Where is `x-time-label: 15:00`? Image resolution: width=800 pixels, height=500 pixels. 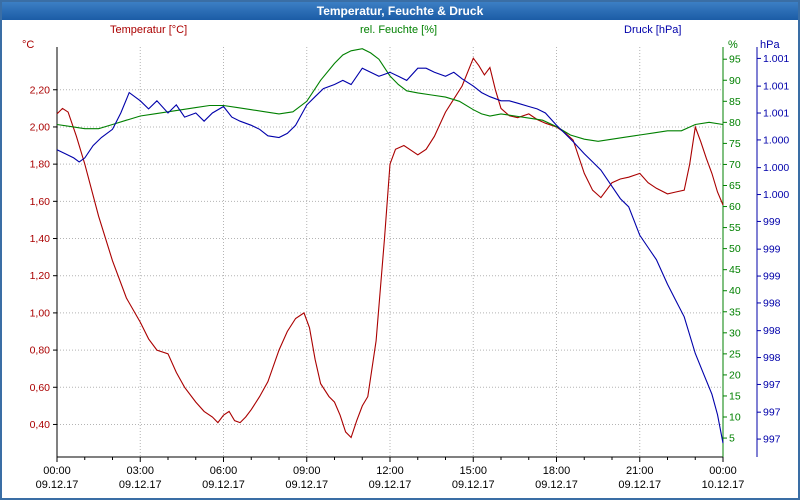
x-time-label: 15:00 is located at coordinates (473, 471).